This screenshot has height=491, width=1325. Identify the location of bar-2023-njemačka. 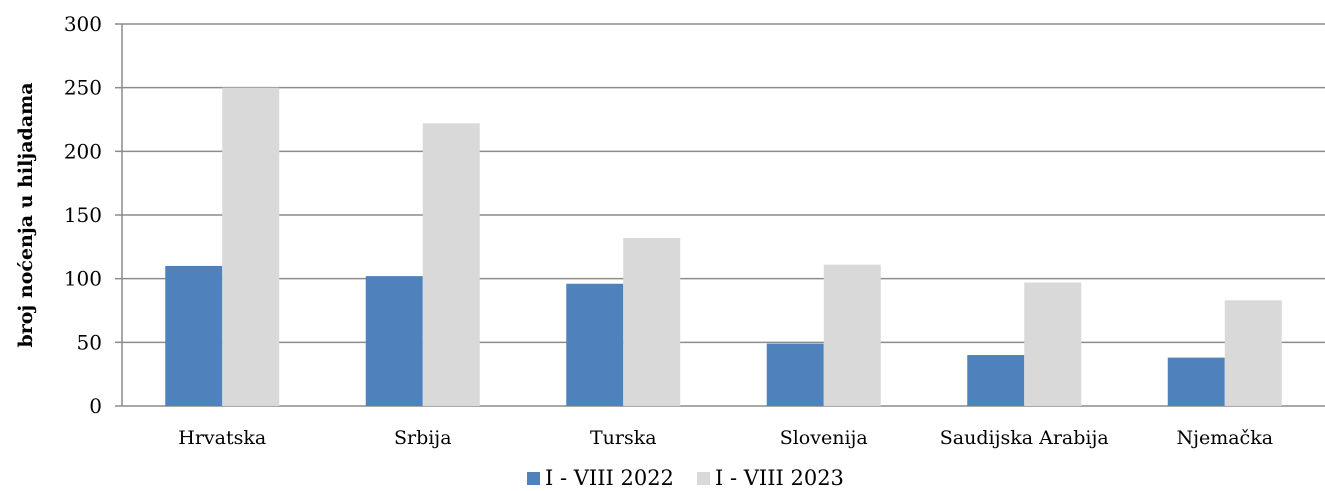
(1253, 353).